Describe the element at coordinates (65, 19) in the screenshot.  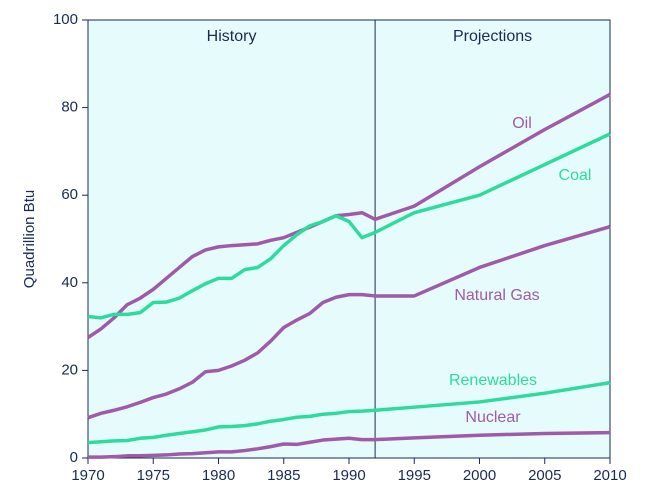
I see `y-tick-label: 100` at that location.